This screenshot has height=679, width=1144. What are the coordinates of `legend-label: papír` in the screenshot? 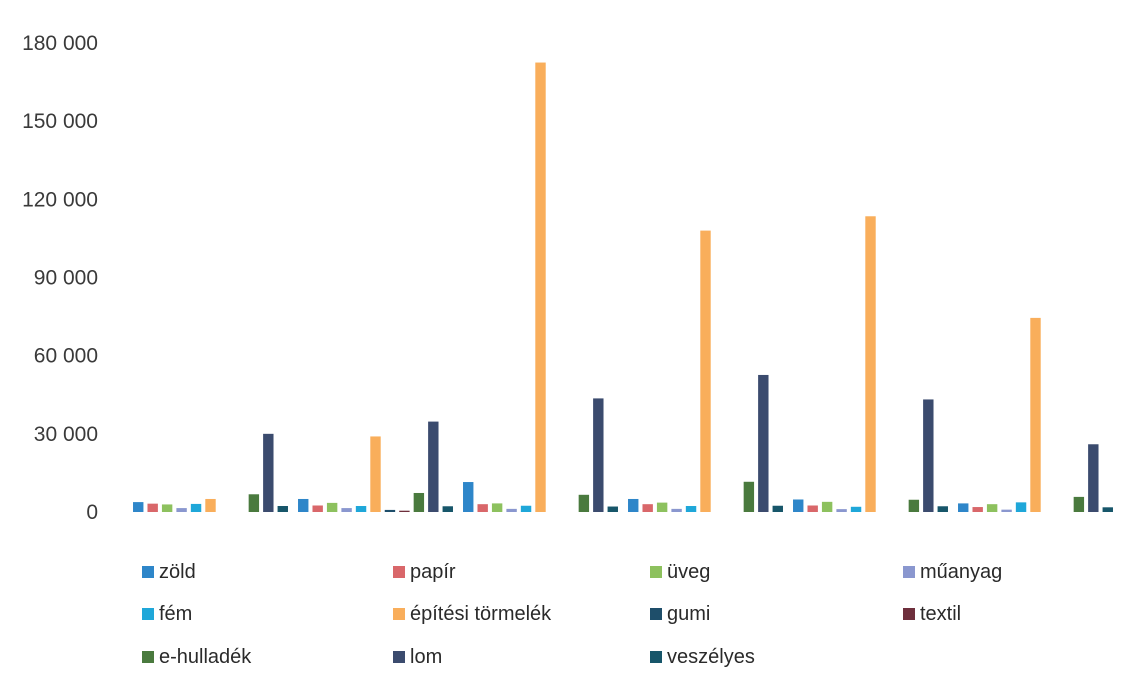 It's located at (433, 572).